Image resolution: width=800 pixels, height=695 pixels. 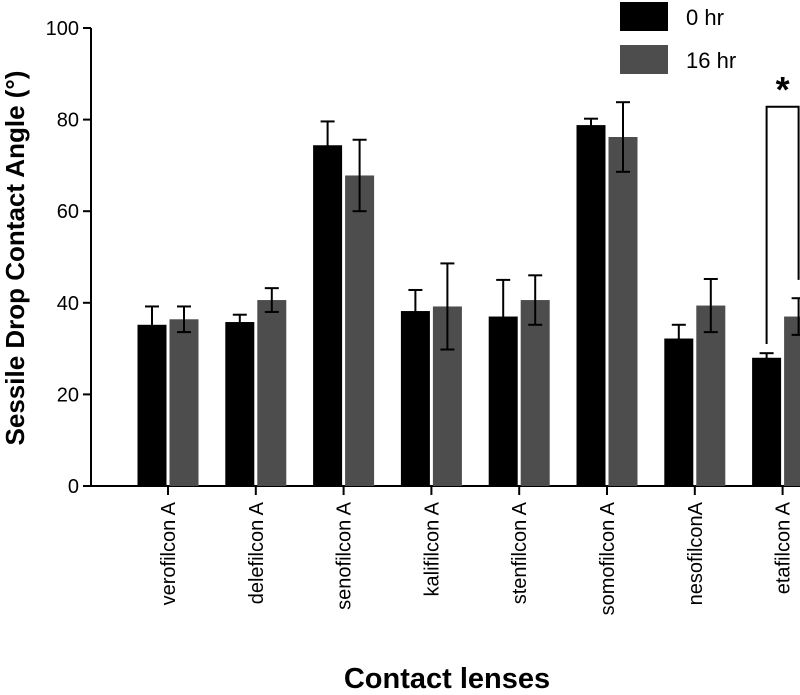 I want to click on y-tick-label: 80, so click(x=68, y=121).